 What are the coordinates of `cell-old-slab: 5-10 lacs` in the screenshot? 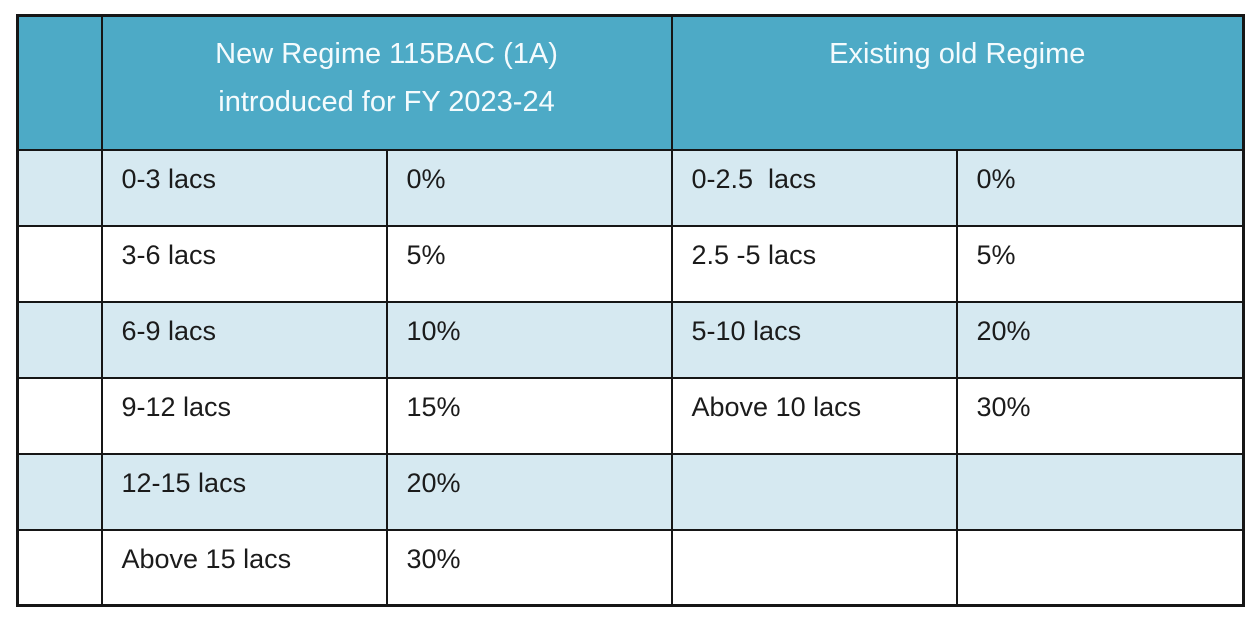 It's located at (814, 339).